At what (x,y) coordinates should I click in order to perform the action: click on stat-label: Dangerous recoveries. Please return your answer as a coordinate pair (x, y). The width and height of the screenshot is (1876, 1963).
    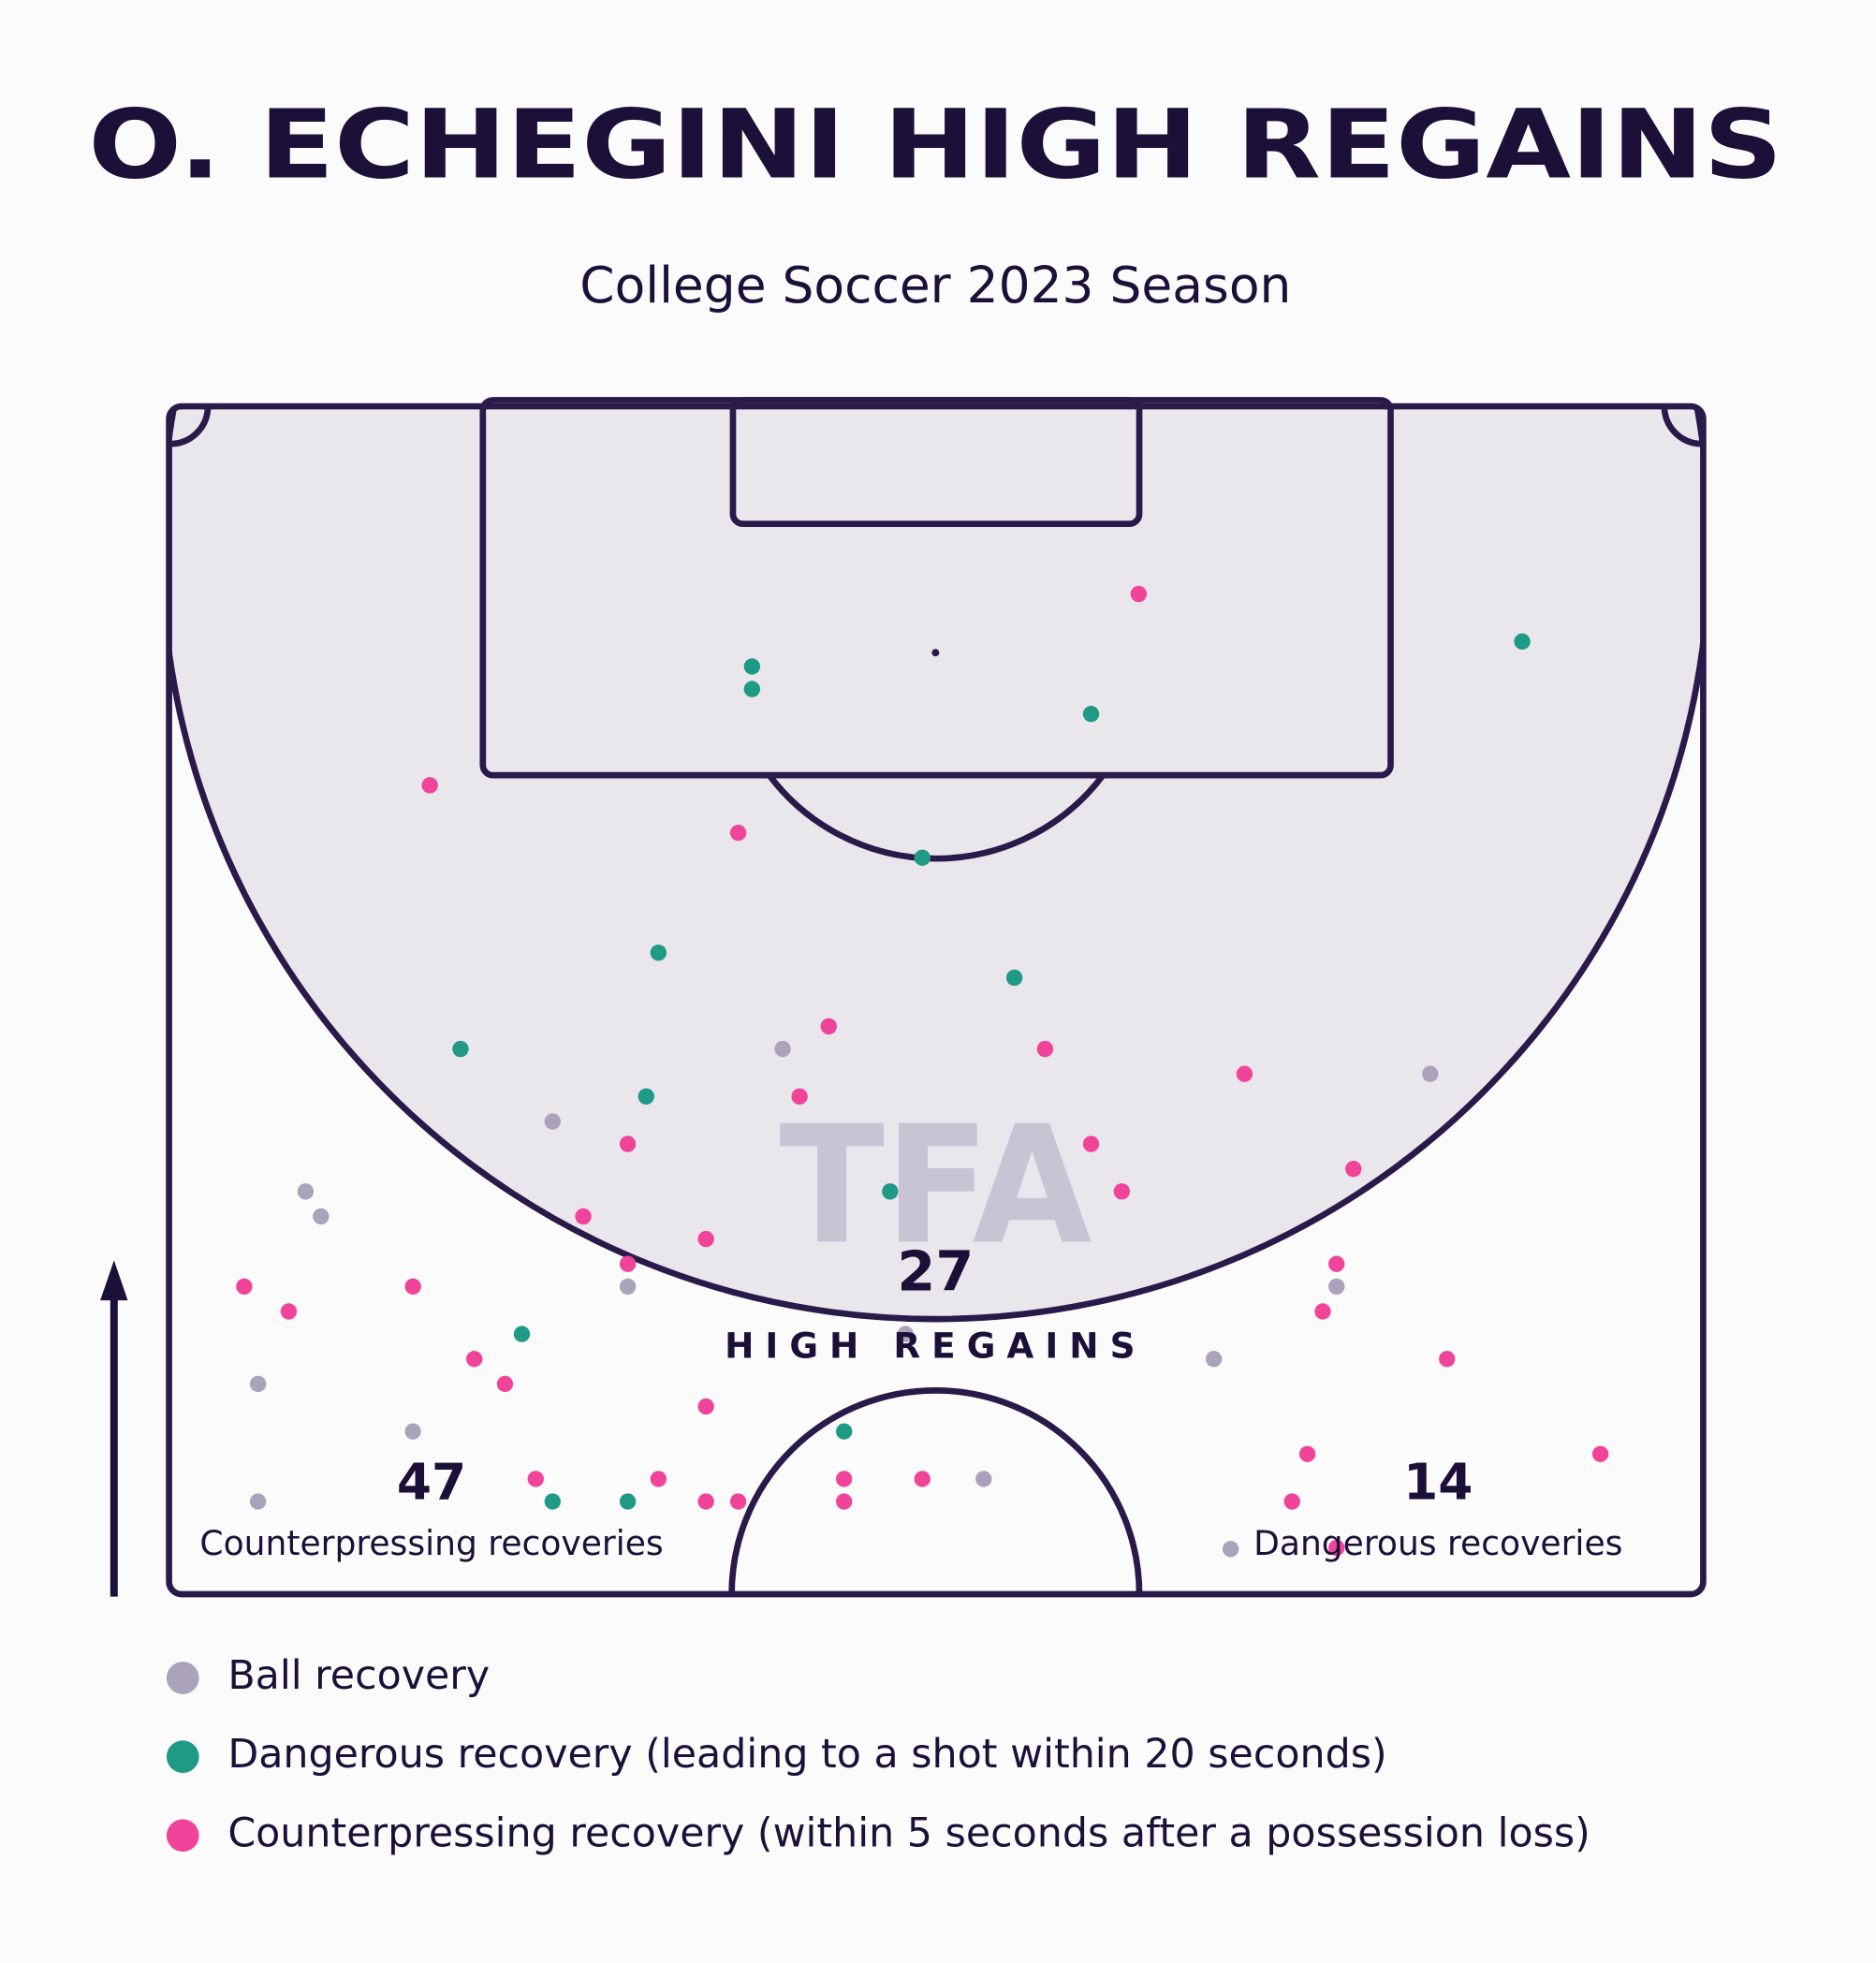
    Looking at the image, I should click on (1437, 1543).